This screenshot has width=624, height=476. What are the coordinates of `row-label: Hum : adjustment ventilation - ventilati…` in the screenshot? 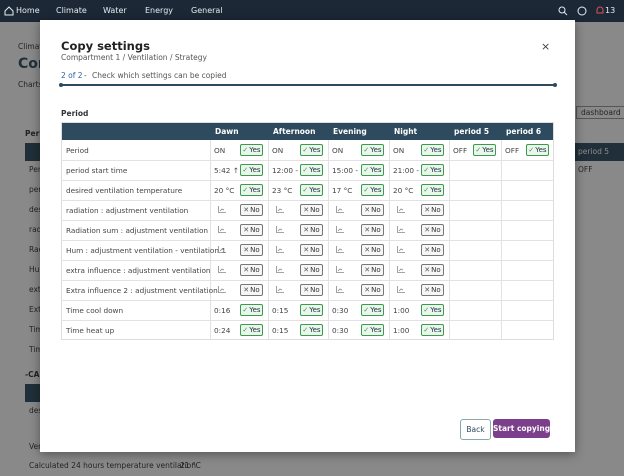 It's located at (146, 250).